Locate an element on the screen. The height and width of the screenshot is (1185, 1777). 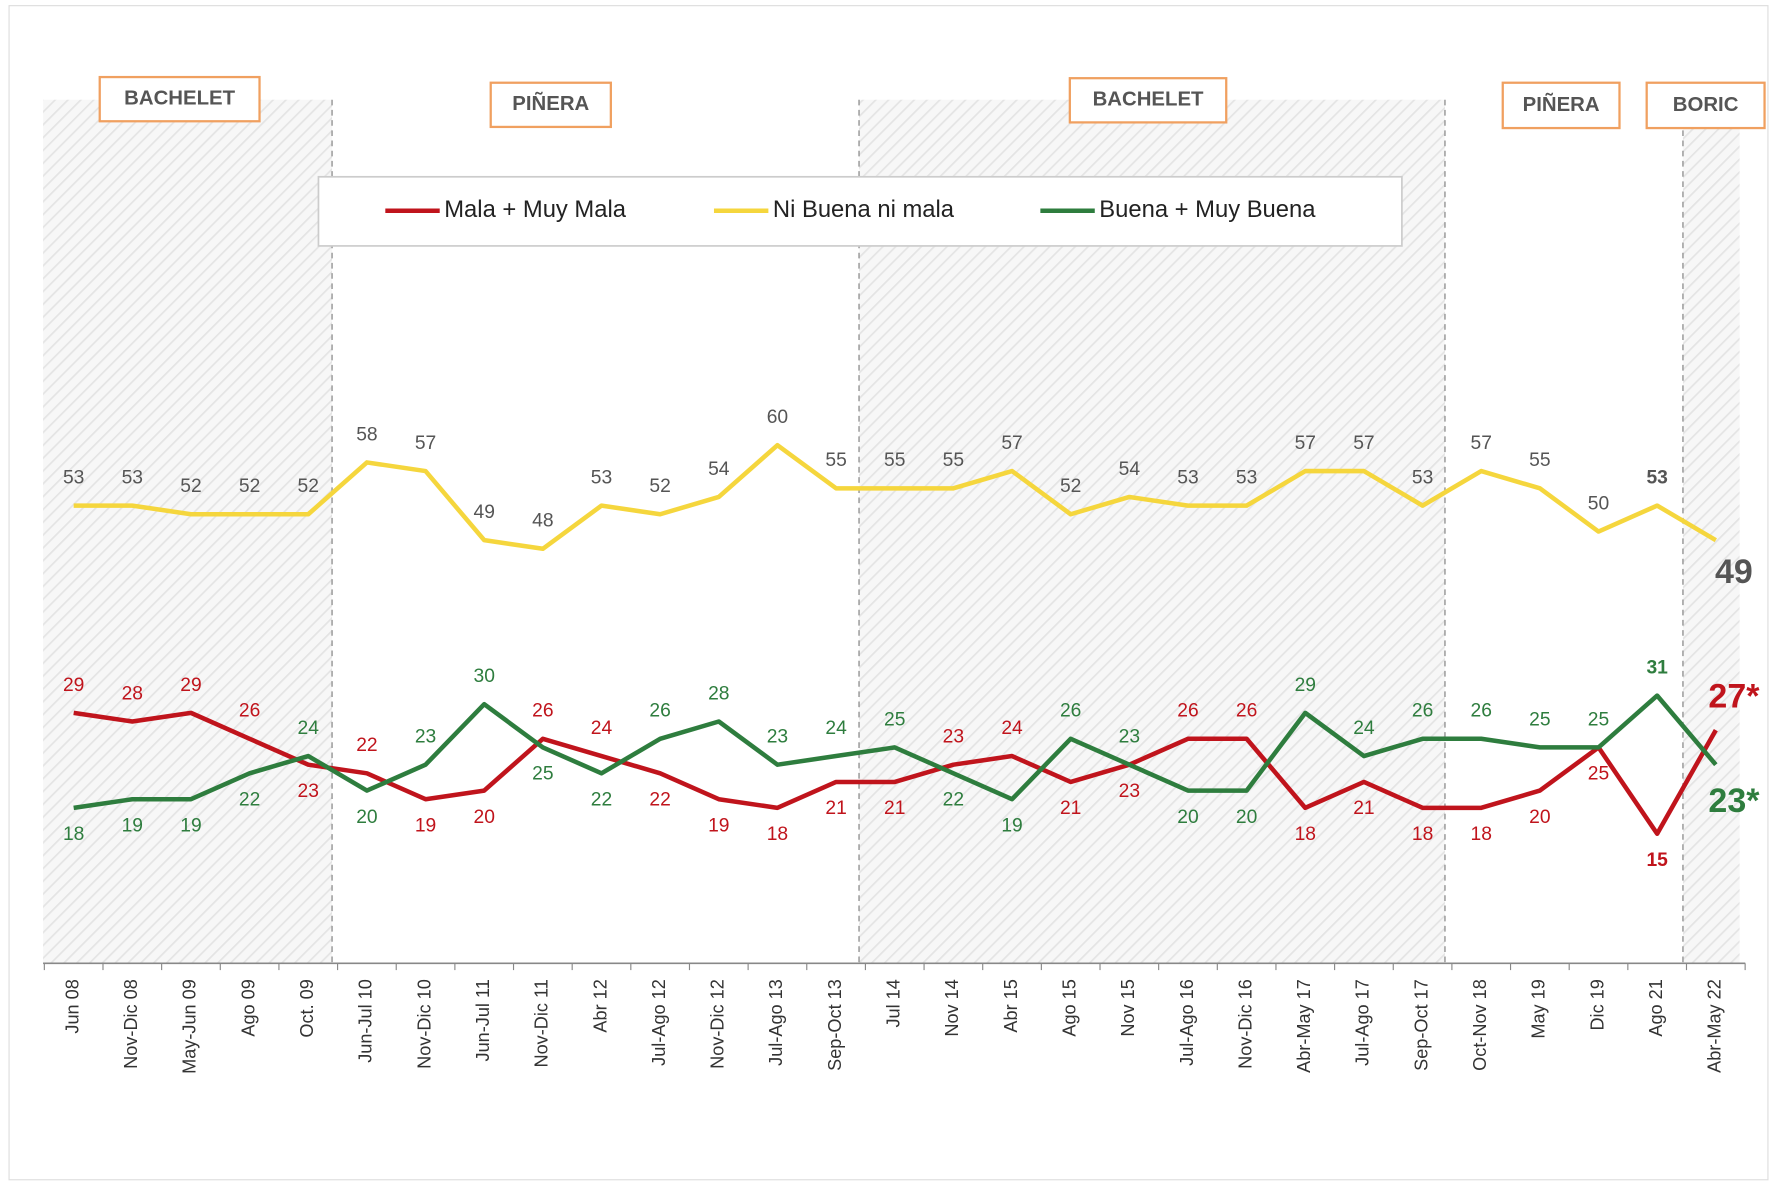
period-label: BORIC is located at coordinates (1706, 105).